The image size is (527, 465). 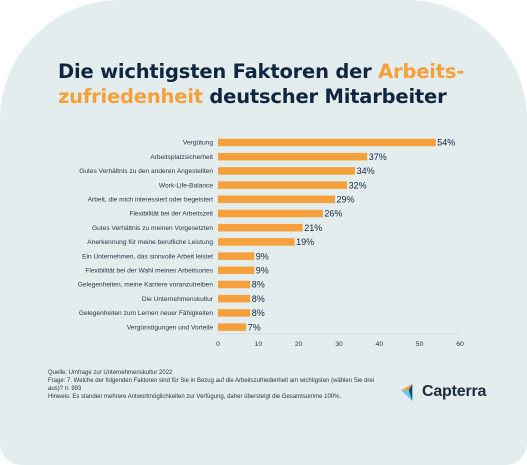 I want to click on category-label: Arbeitsplatzsicherheit, so click(x=181, y=157).